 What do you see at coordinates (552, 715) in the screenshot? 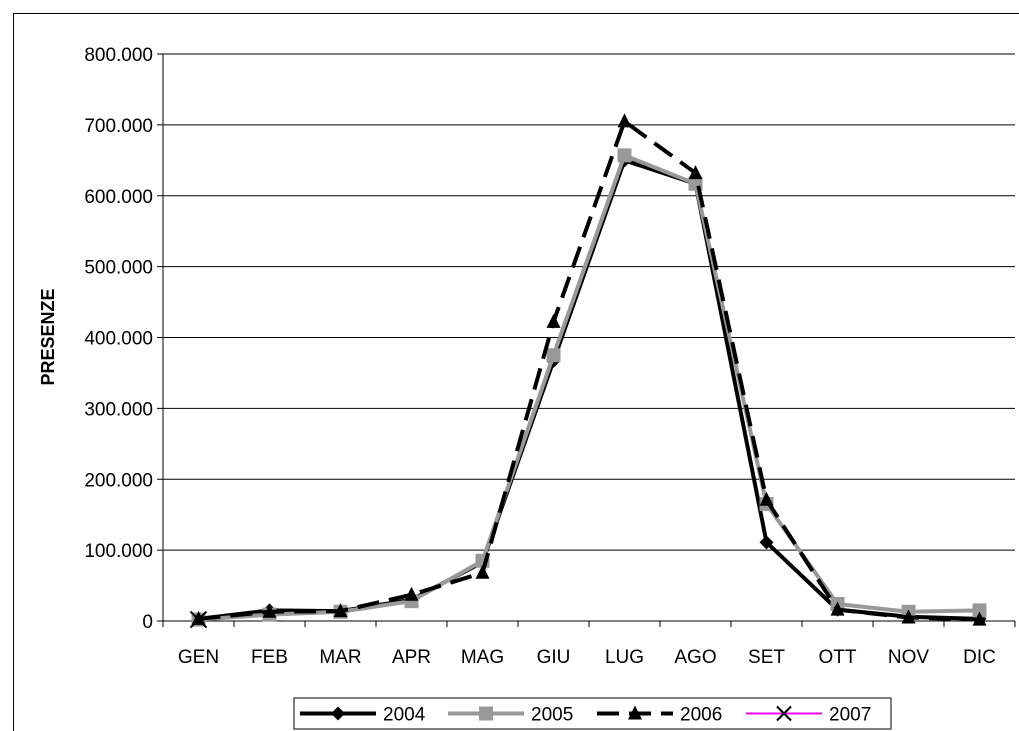
I see `legend-label: 2005` at bounding box center [552, 715].